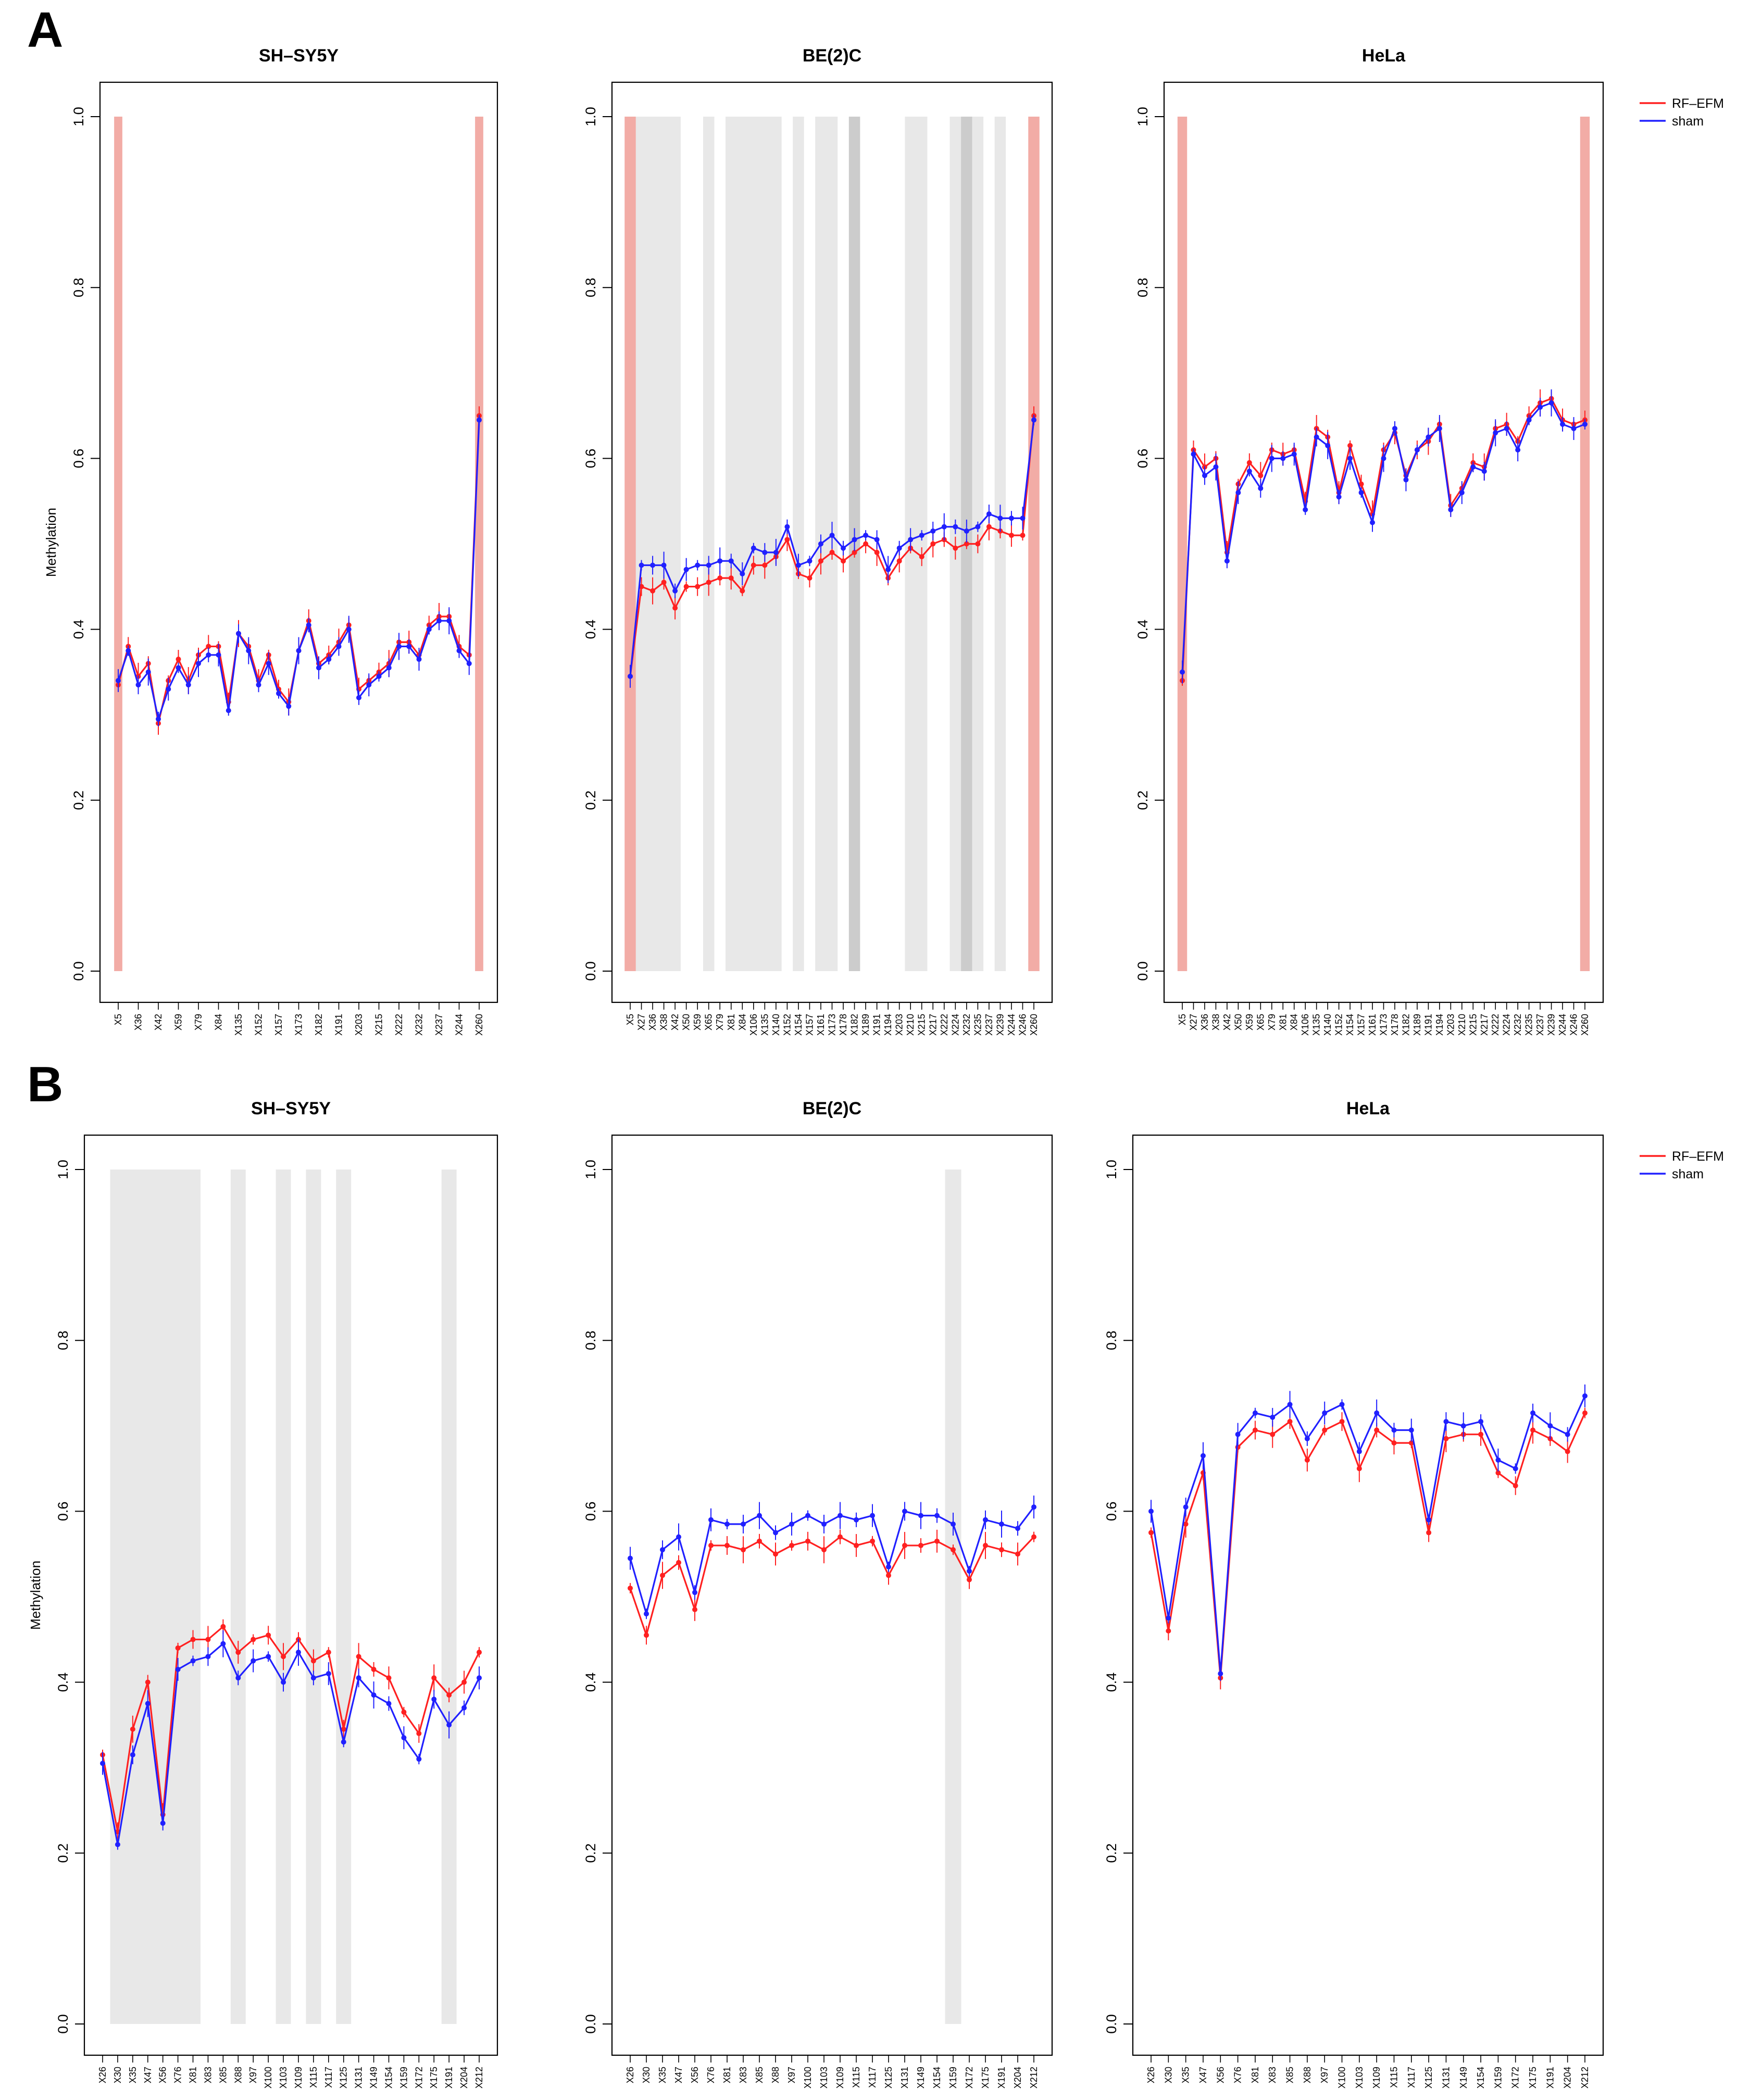  I want to click on x-tick-label: X38, so click(1216, 1022).